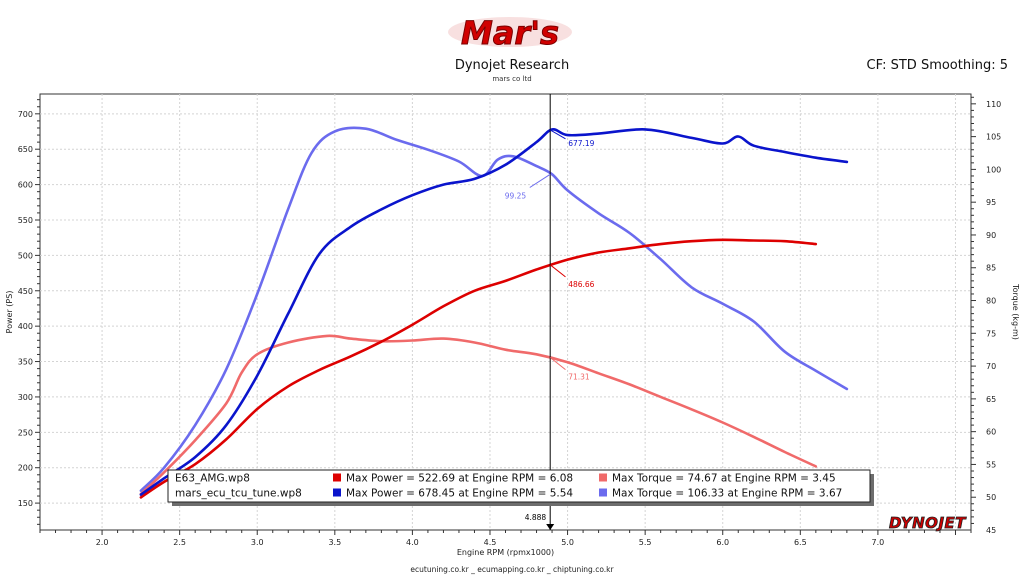 The height and width of the screenshot is (576, 1024). Describe the element at coordinates (727, 494) in the screenshot. I see `legend-max-torque: Max Torque = 106.33 at Engine RPM = 3.67` at that location.